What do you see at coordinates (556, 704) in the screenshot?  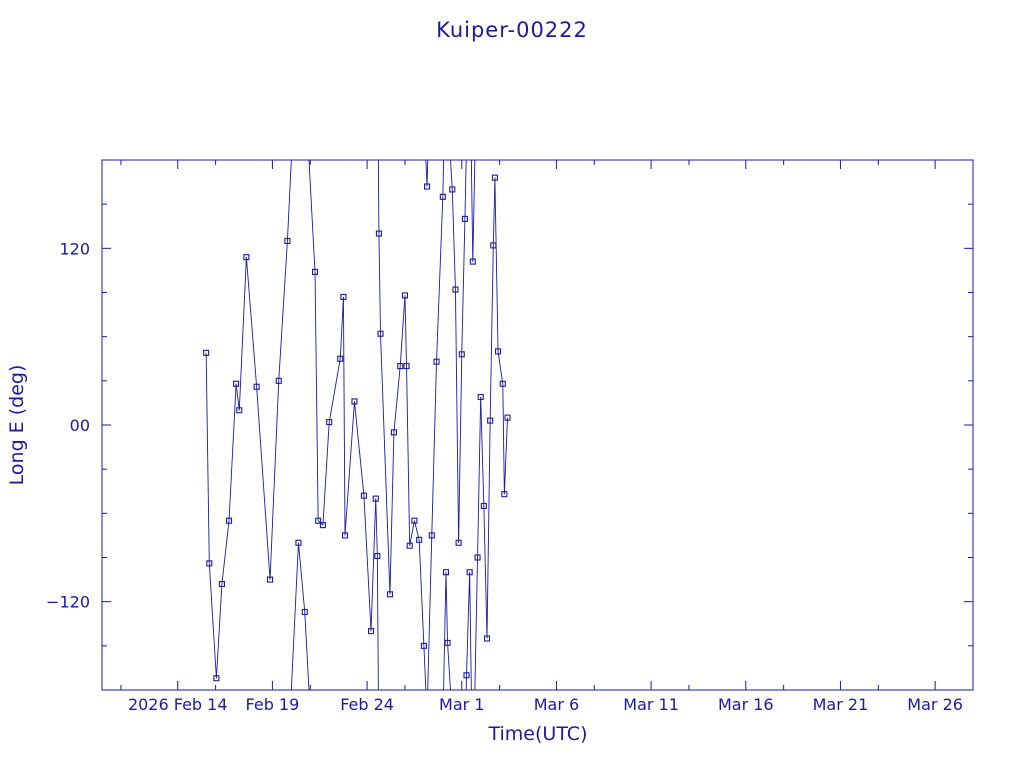 I see `x-tick-label: Mar 6` at bounding box center [556, 704].